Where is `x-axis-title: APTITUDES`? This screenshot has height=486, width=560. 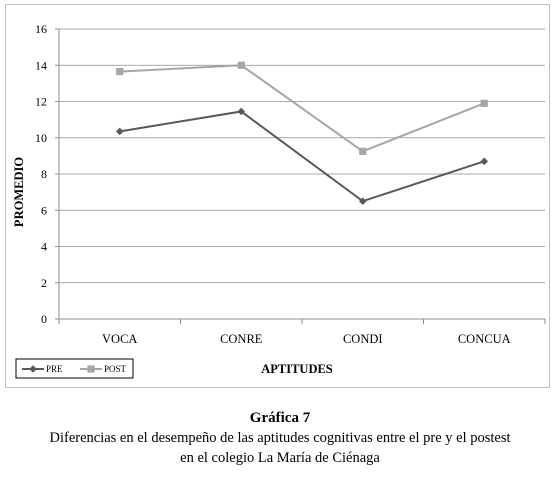 x-axis-title: APTITUDES is located at coordinates (297, 369).